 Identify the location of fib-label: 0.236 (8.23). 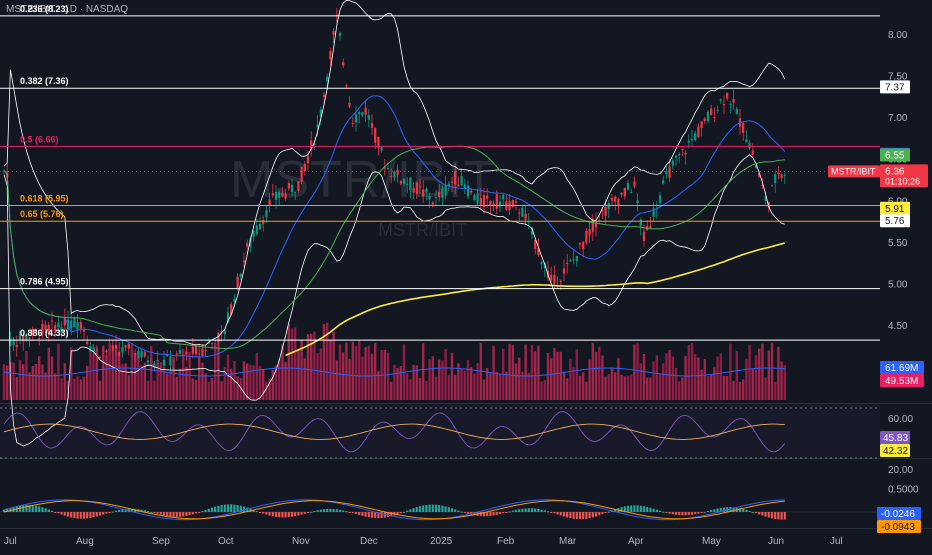
(44, 9).